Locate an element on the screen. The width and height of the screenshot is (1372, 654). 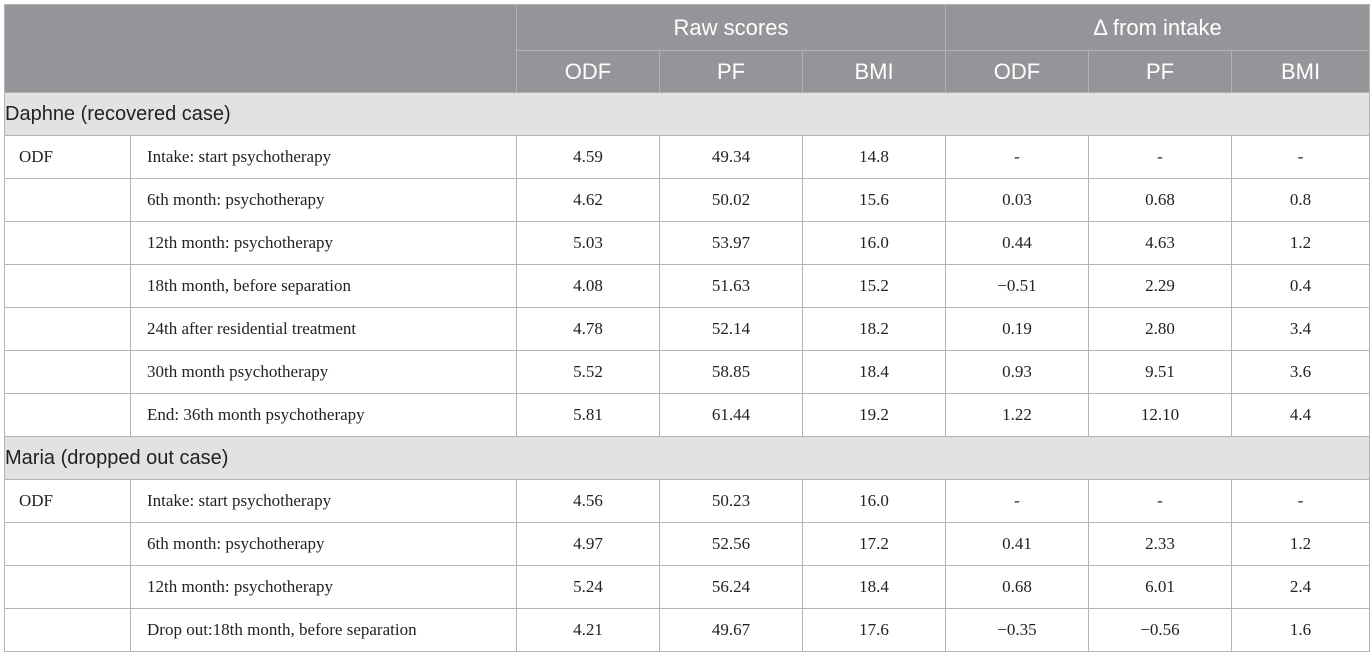
delta-cell: 0.93 is located at coordinates (1017, 372).